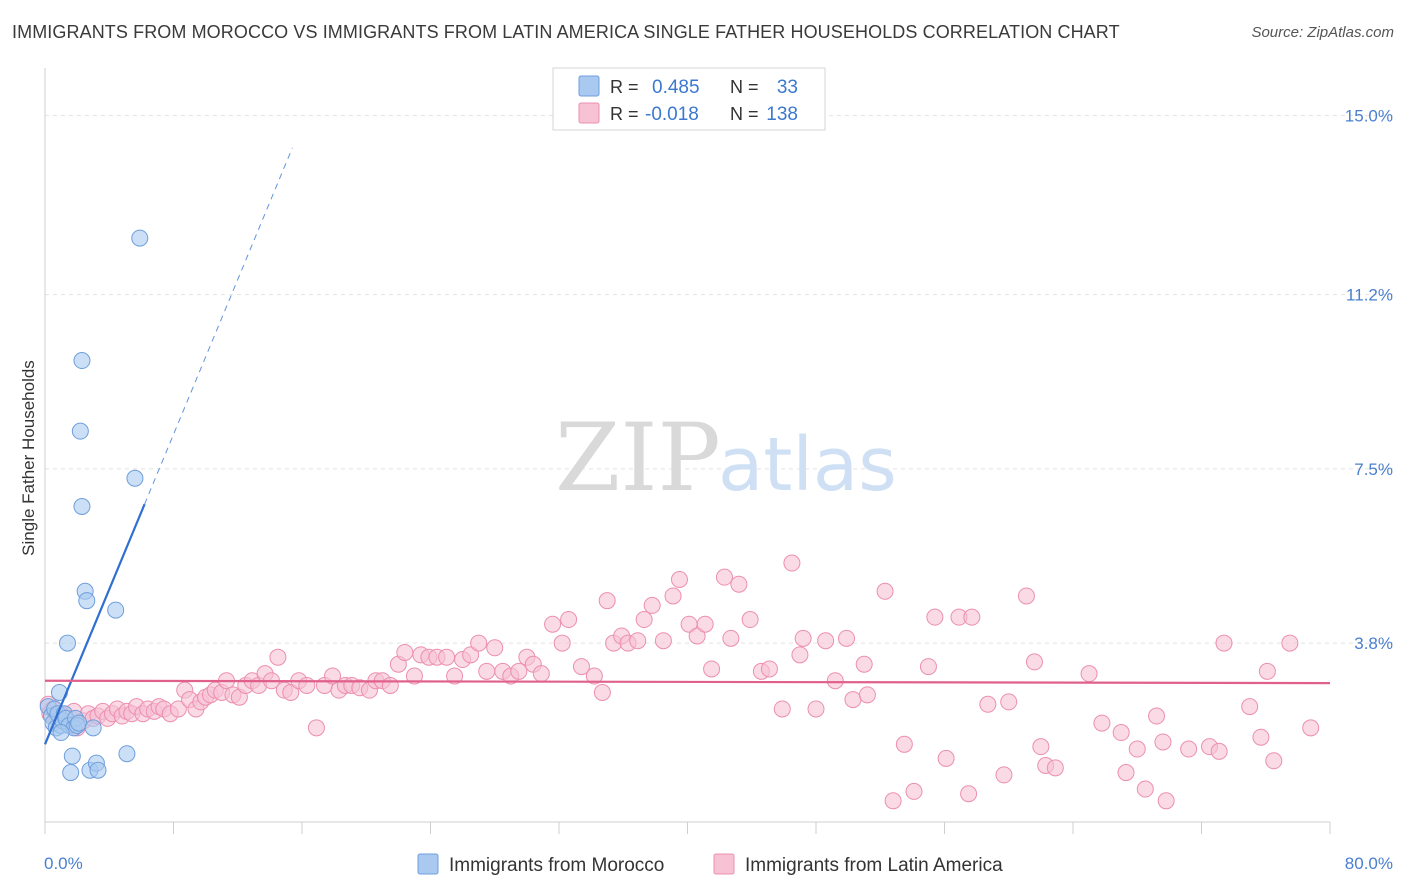 The image size is (1406, 892). Describe the element at coordinates (676, 87) in the screenshot. I see `legend-r-value-1: 0.485` at that location.